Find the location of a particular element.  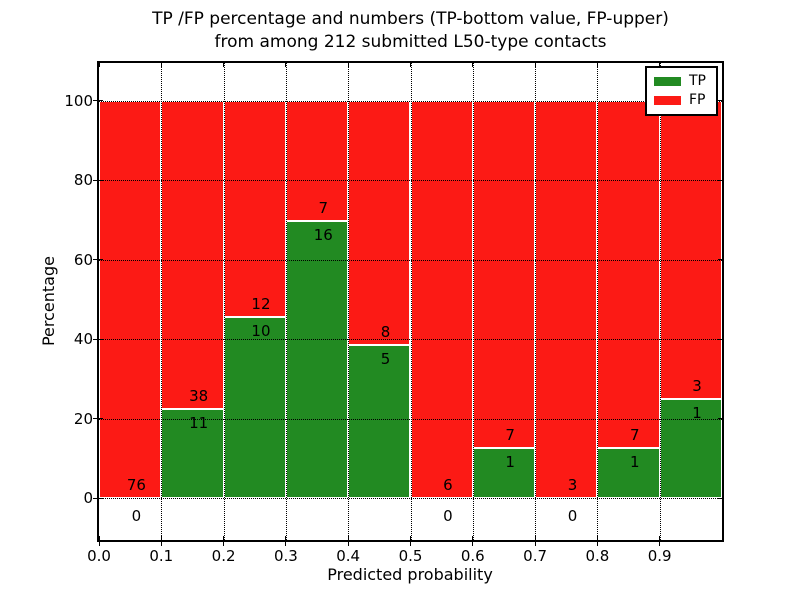

x-tick-label: 0.2 is located at coordinates (223, 556).